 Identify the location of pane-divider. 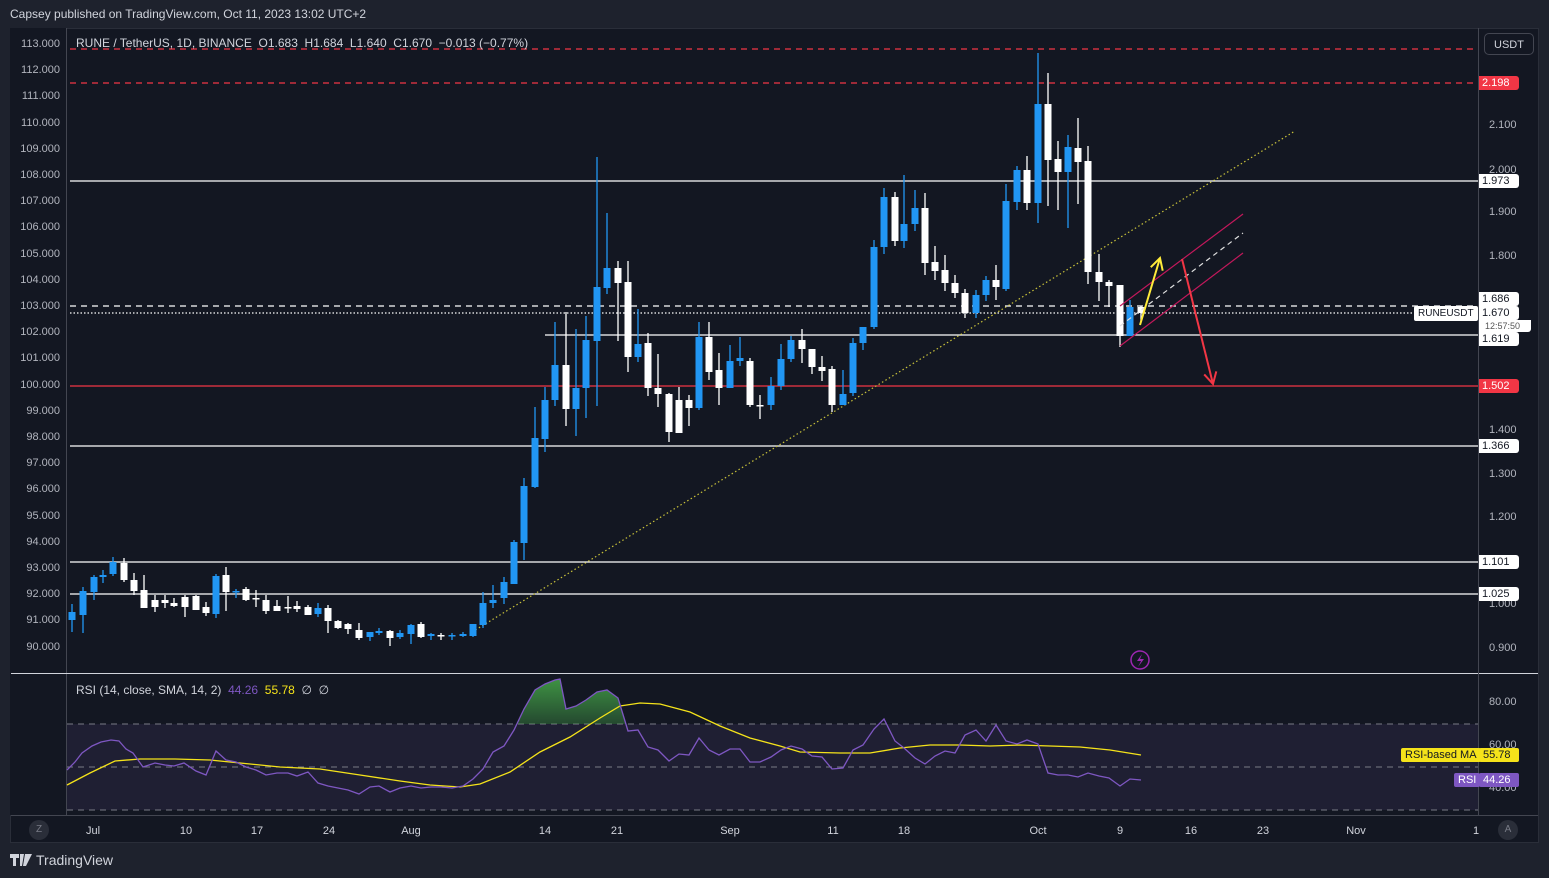
(774, 673).